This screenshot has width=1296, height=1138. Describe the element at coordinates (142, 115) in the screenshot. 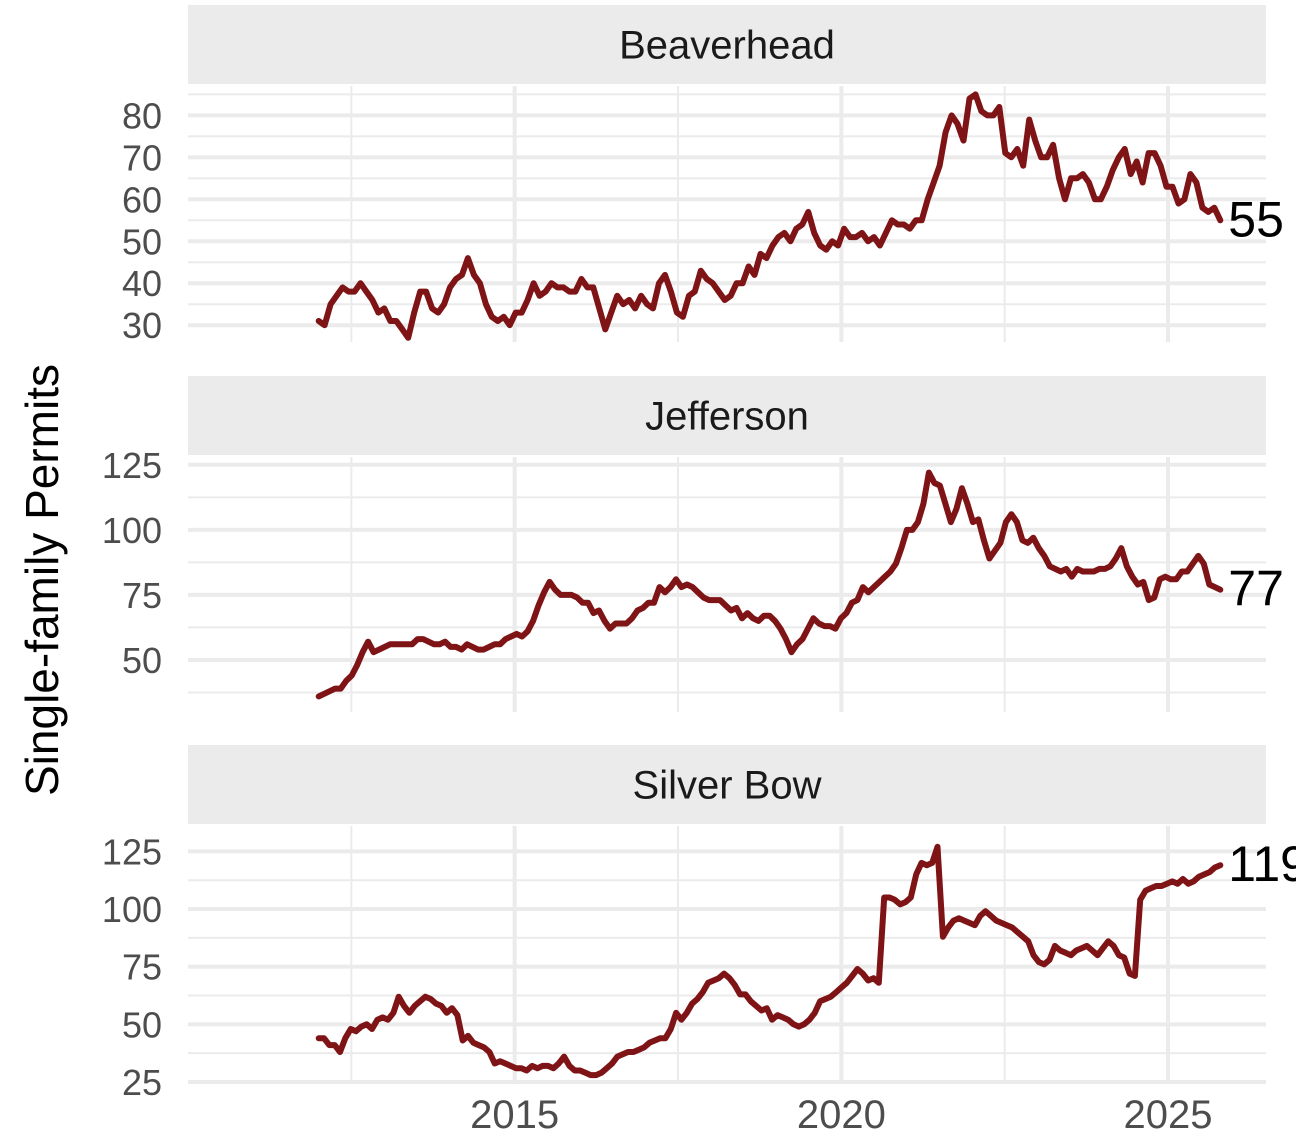

I see `y-tick-label: 80` at that location.